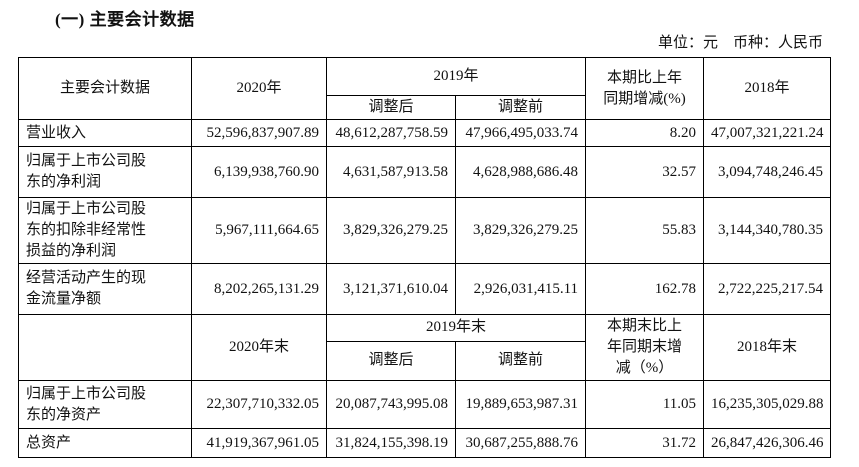  Describe the element at coordinates (391, 443) in the screenshot. I see `cell-2019-end-adjusted: 31,824,155,398.19` at that location.